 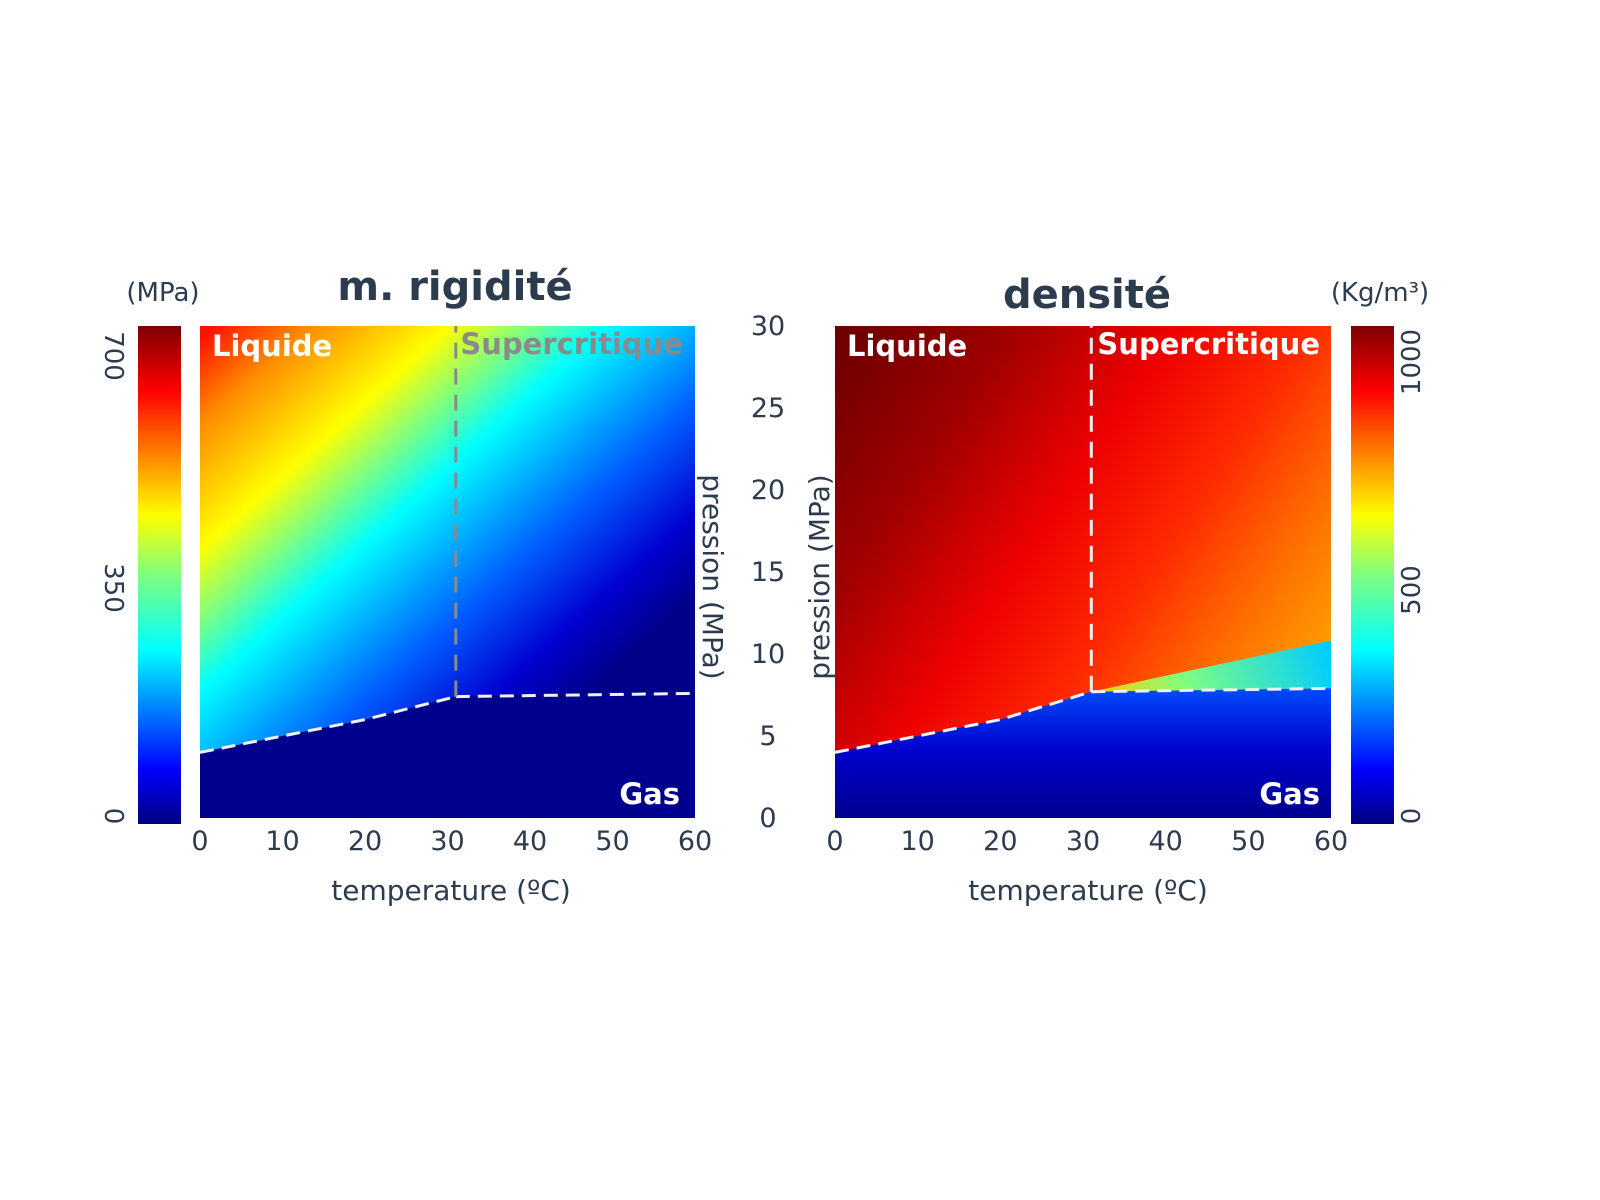 I want to click on colorbar-tick: 1000, so click(x=1412, y=362).